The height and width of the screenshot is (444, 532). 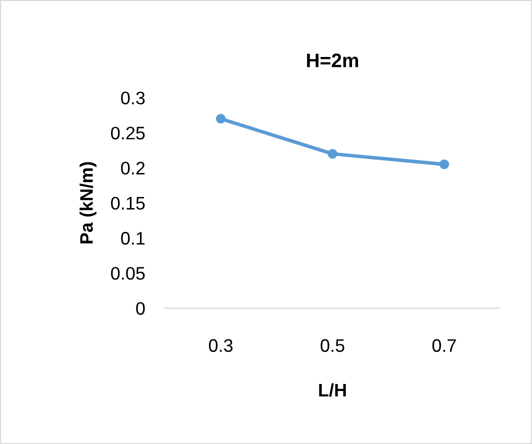 What do you see at coordinates (133, 168) in the screenshot?
I see `y-tick-label: 0.2` at bounding box center [133, 168].